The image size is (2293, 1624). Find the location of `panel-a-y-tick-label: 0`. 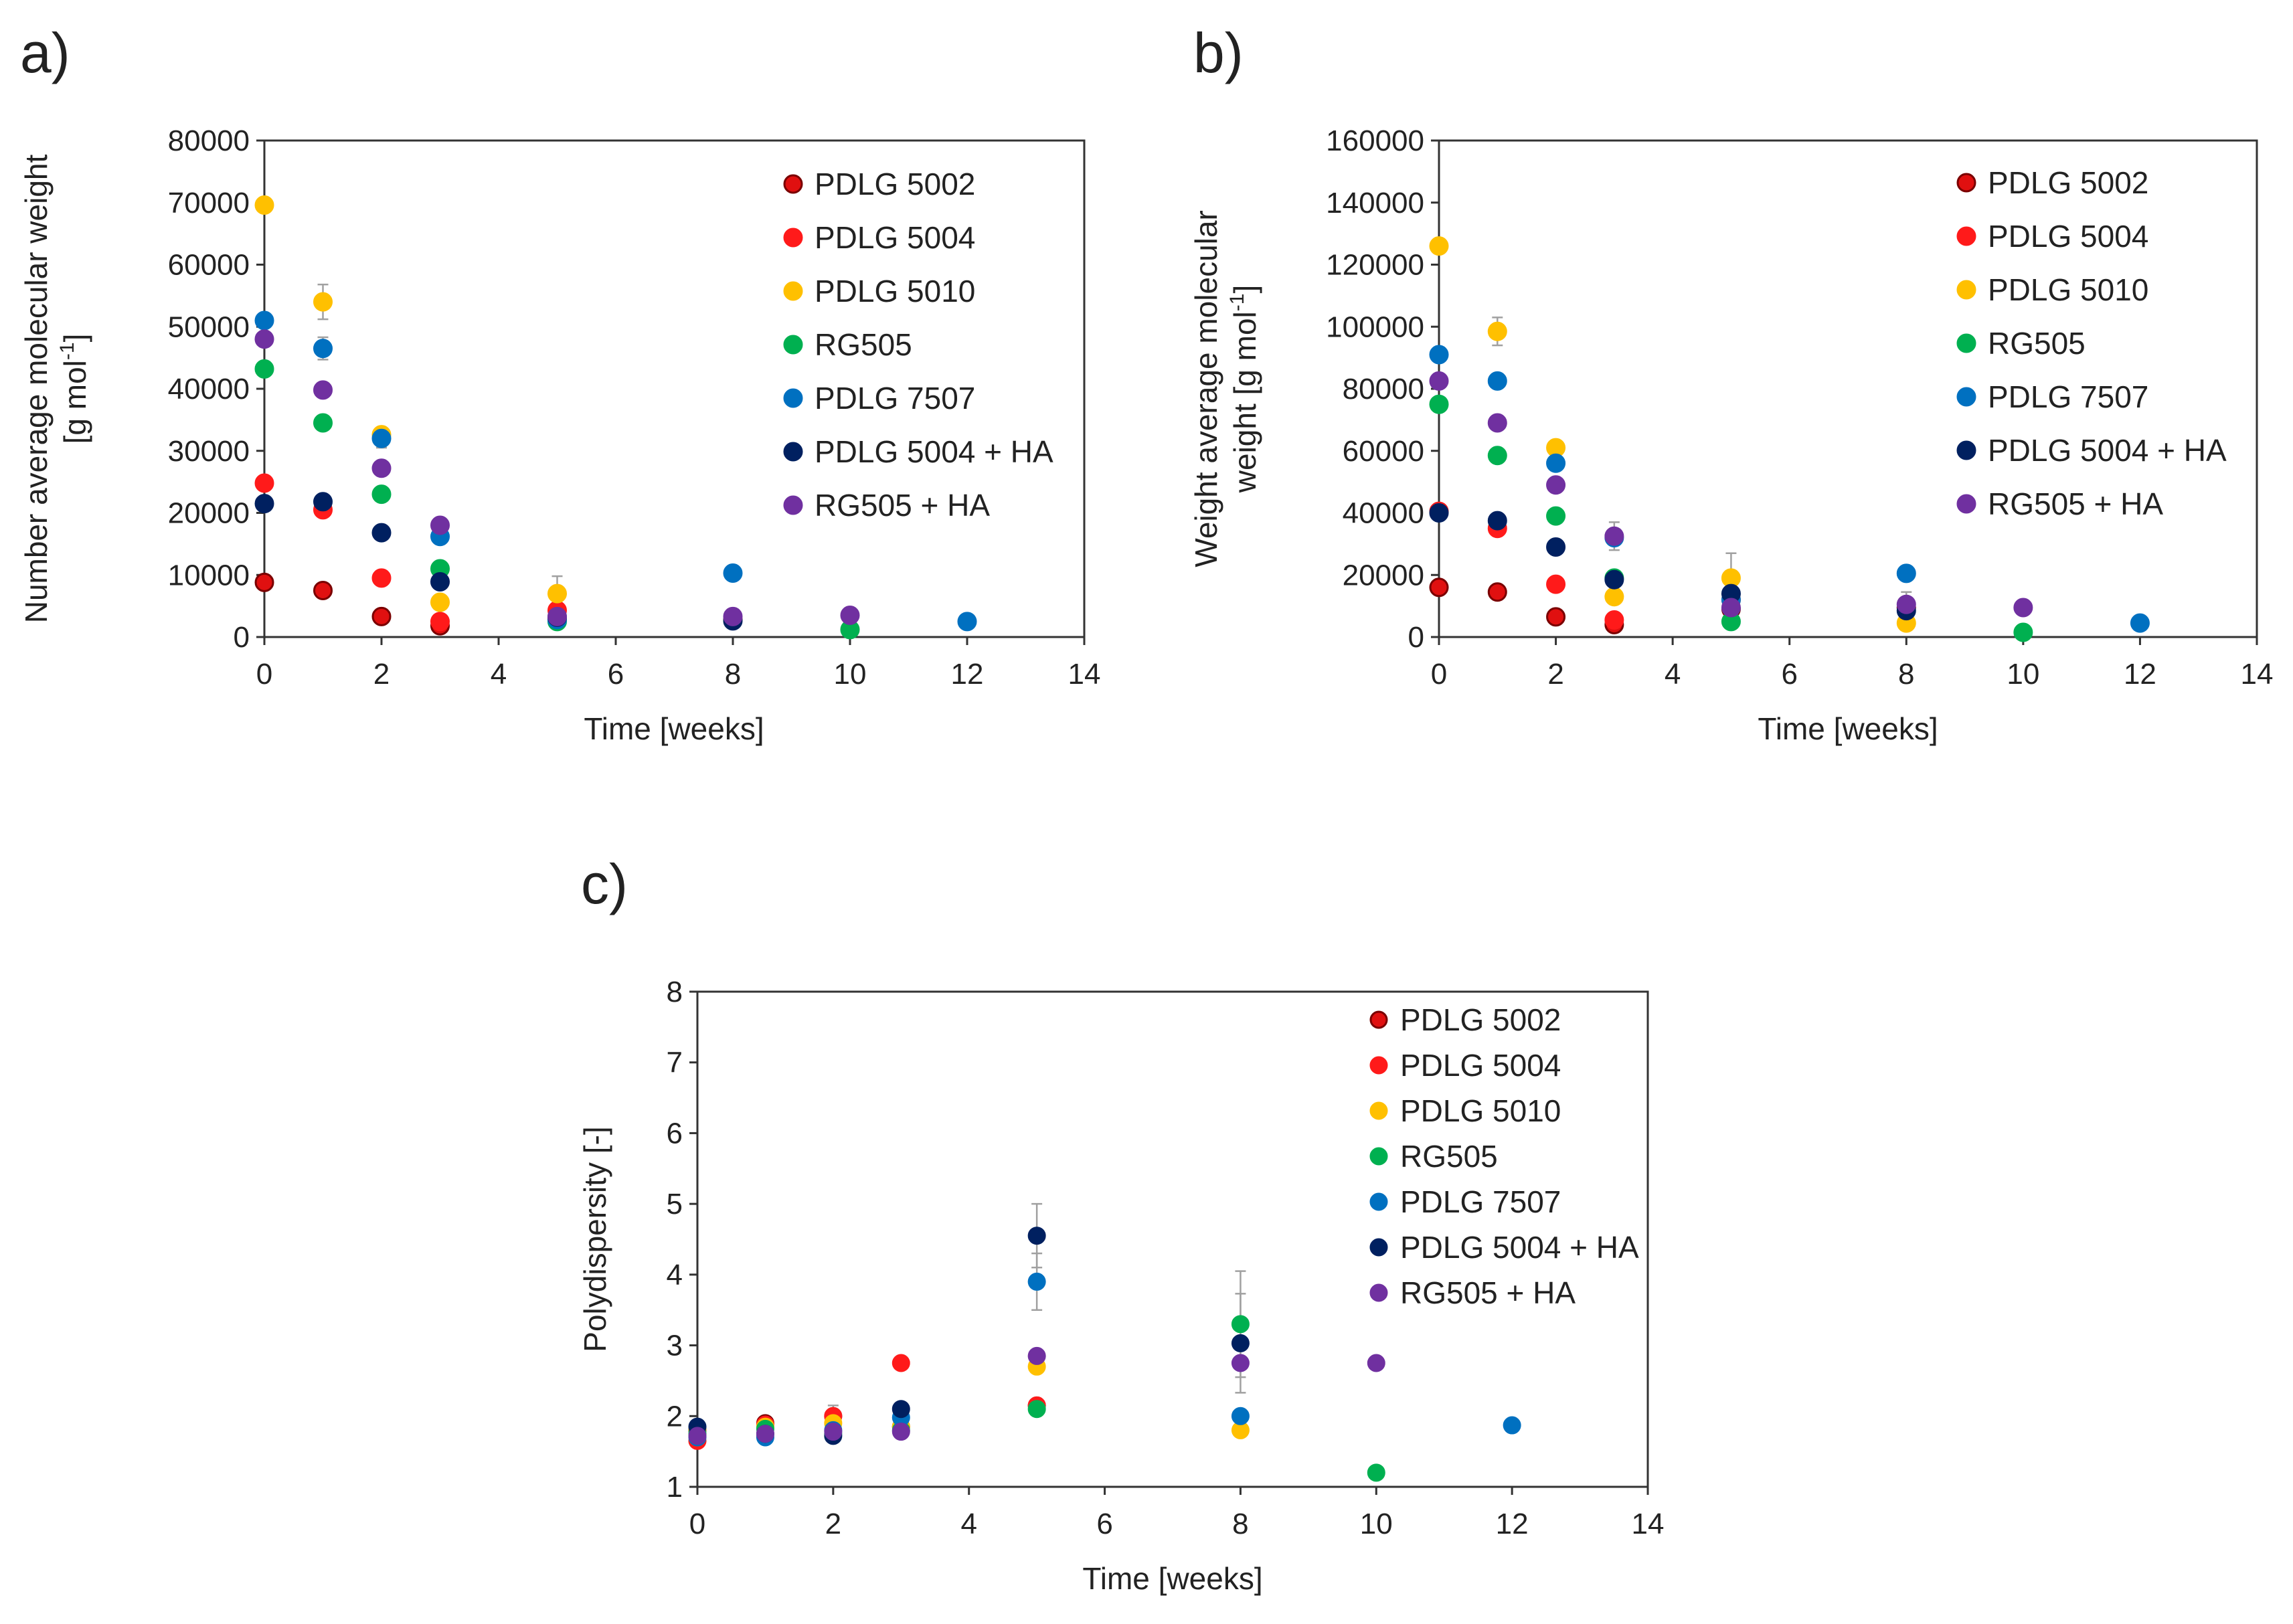

panel-a-y-tick-label: 0 is located at coordinates (242, 637).